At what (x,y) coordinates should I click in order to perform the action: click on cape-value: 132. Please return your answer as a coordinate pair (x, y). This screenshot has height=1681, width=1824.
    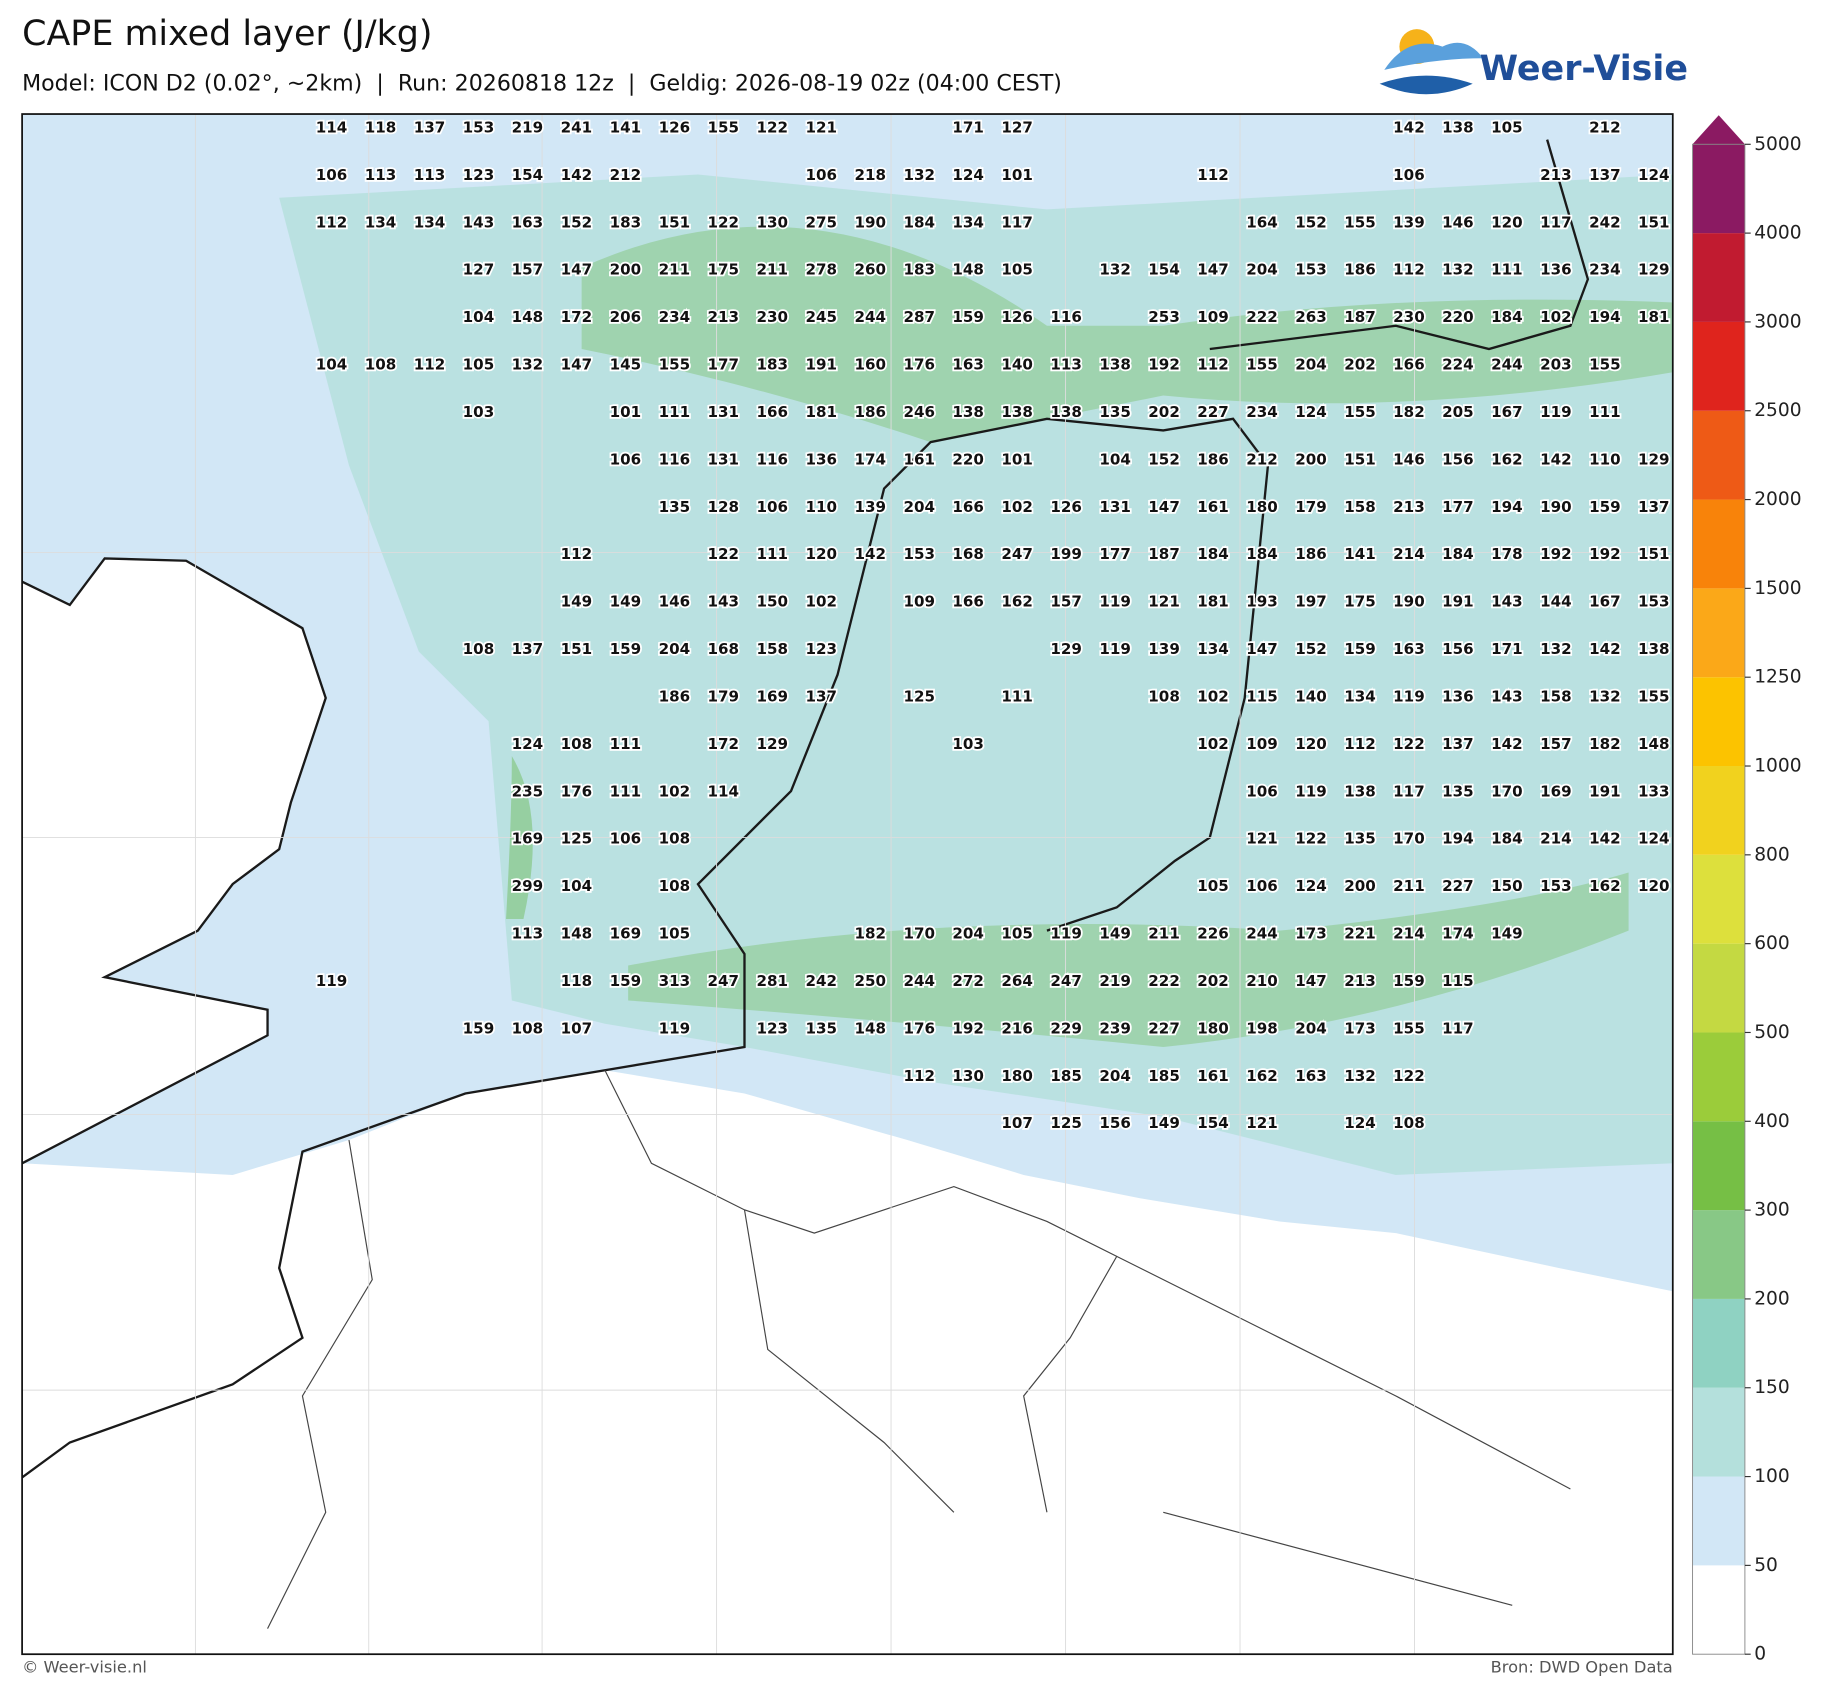
    Looking at the image, I should click on (1115, 270).